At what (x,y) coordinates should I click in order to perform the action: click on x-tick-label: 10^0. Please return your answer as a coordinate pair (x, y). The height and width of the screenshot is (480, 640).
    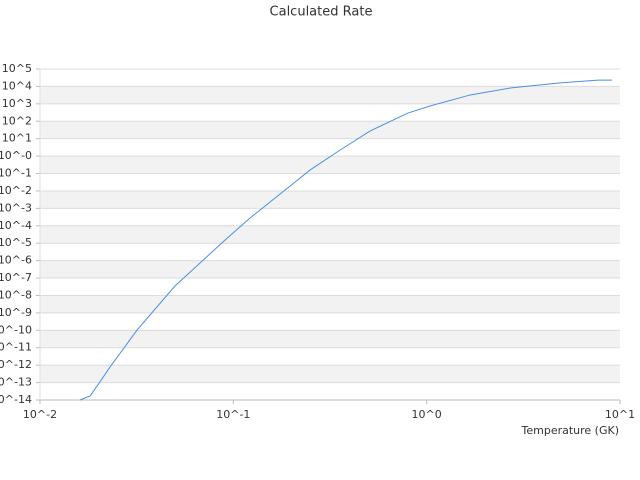
    Looking at the image, I should click on (427, 414).